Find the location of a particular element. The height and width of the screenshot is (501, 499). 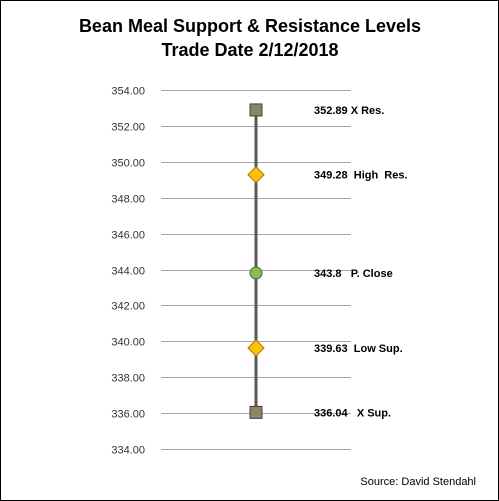

data-label: 339.63 Low Sup. is located at coordinates (358, 349).